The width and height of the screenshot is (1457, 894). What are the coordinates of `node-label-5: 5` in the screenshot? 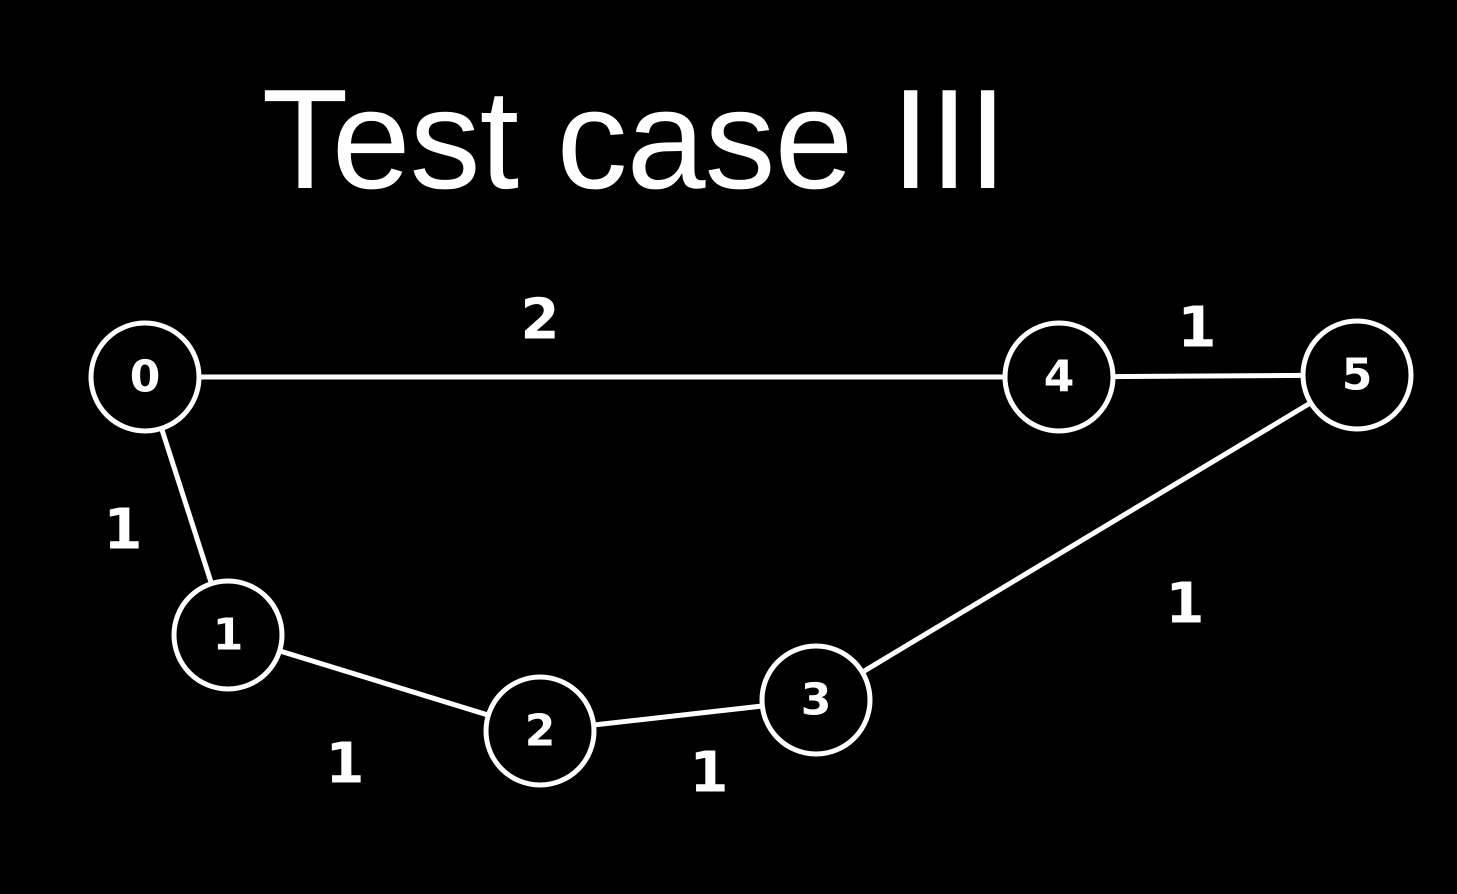 It's located at (1357, 375).